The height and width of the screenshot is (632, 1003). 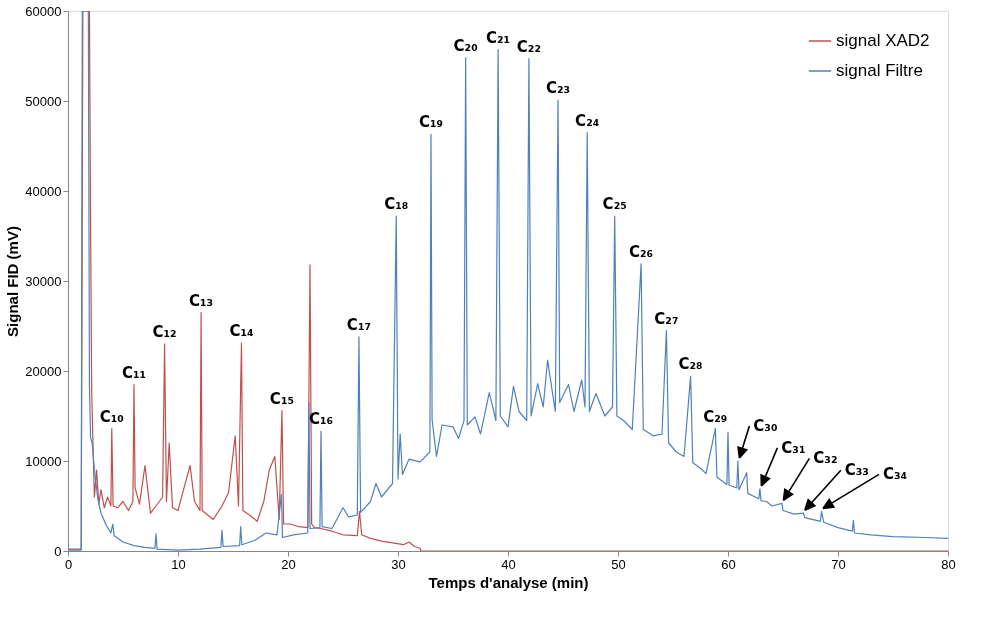 I want to click on annotation: C₂₂, so click(x=528, y=46).